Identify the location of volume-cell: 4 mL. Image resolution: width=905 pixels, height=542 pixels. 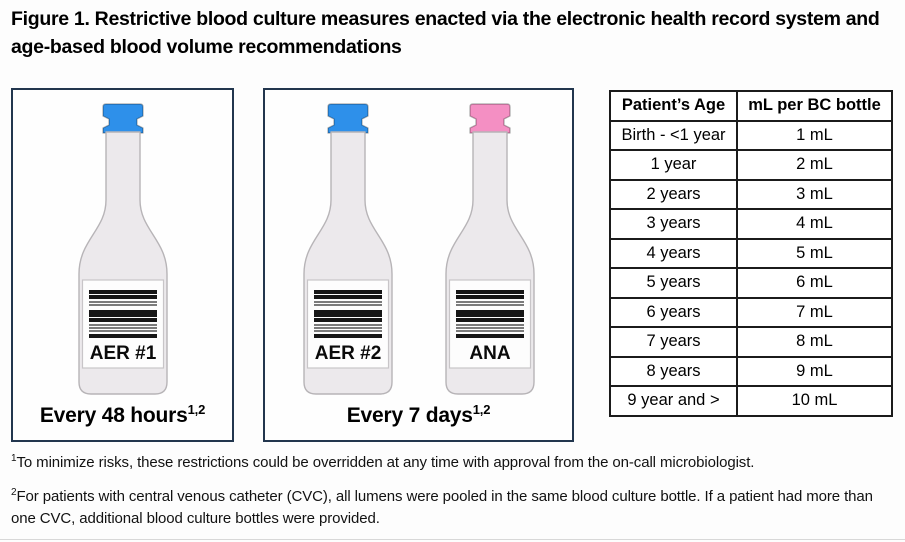
(814, 224).